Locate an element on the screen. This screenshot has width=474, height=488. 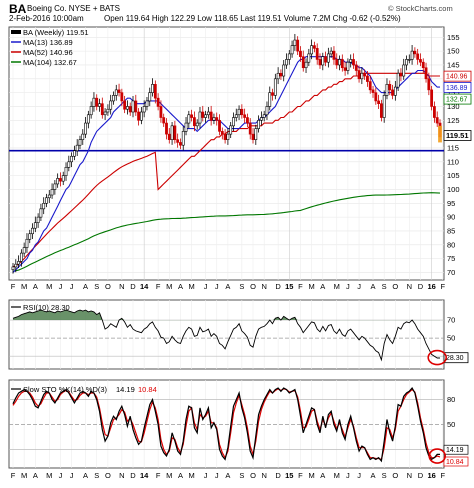
sto-k-tag-box is located at coordinates (456, 449).